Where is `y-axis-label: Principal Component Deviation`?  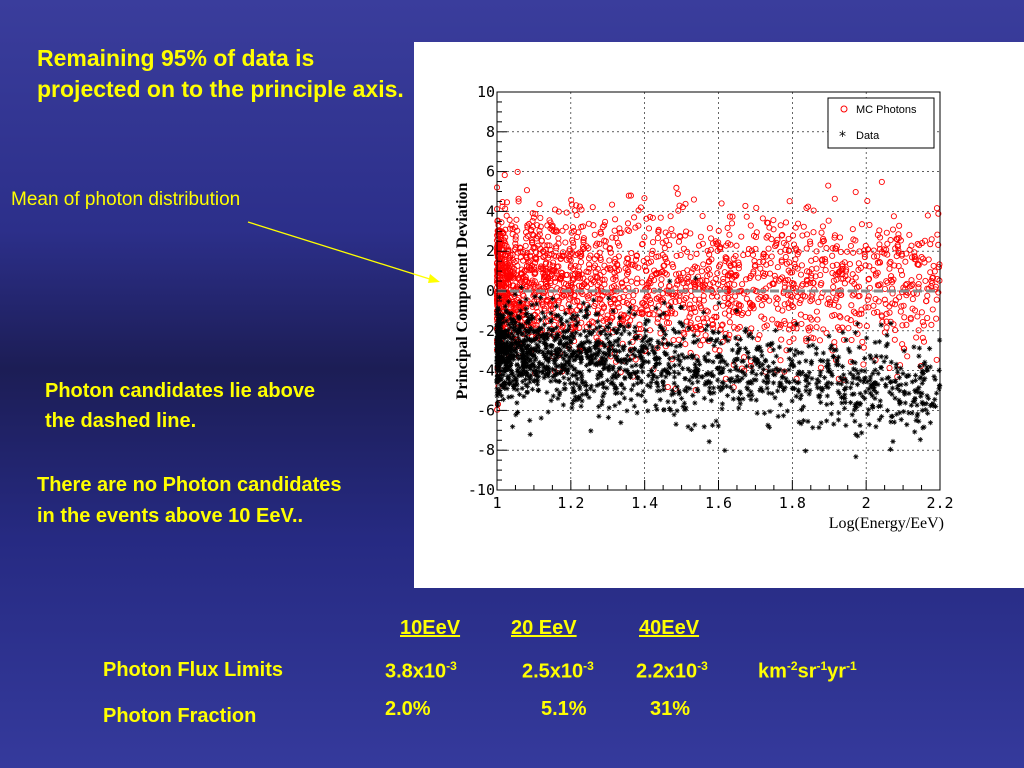 y-axis-label: Principal Component Deviation is located at coordinates (462, 290).